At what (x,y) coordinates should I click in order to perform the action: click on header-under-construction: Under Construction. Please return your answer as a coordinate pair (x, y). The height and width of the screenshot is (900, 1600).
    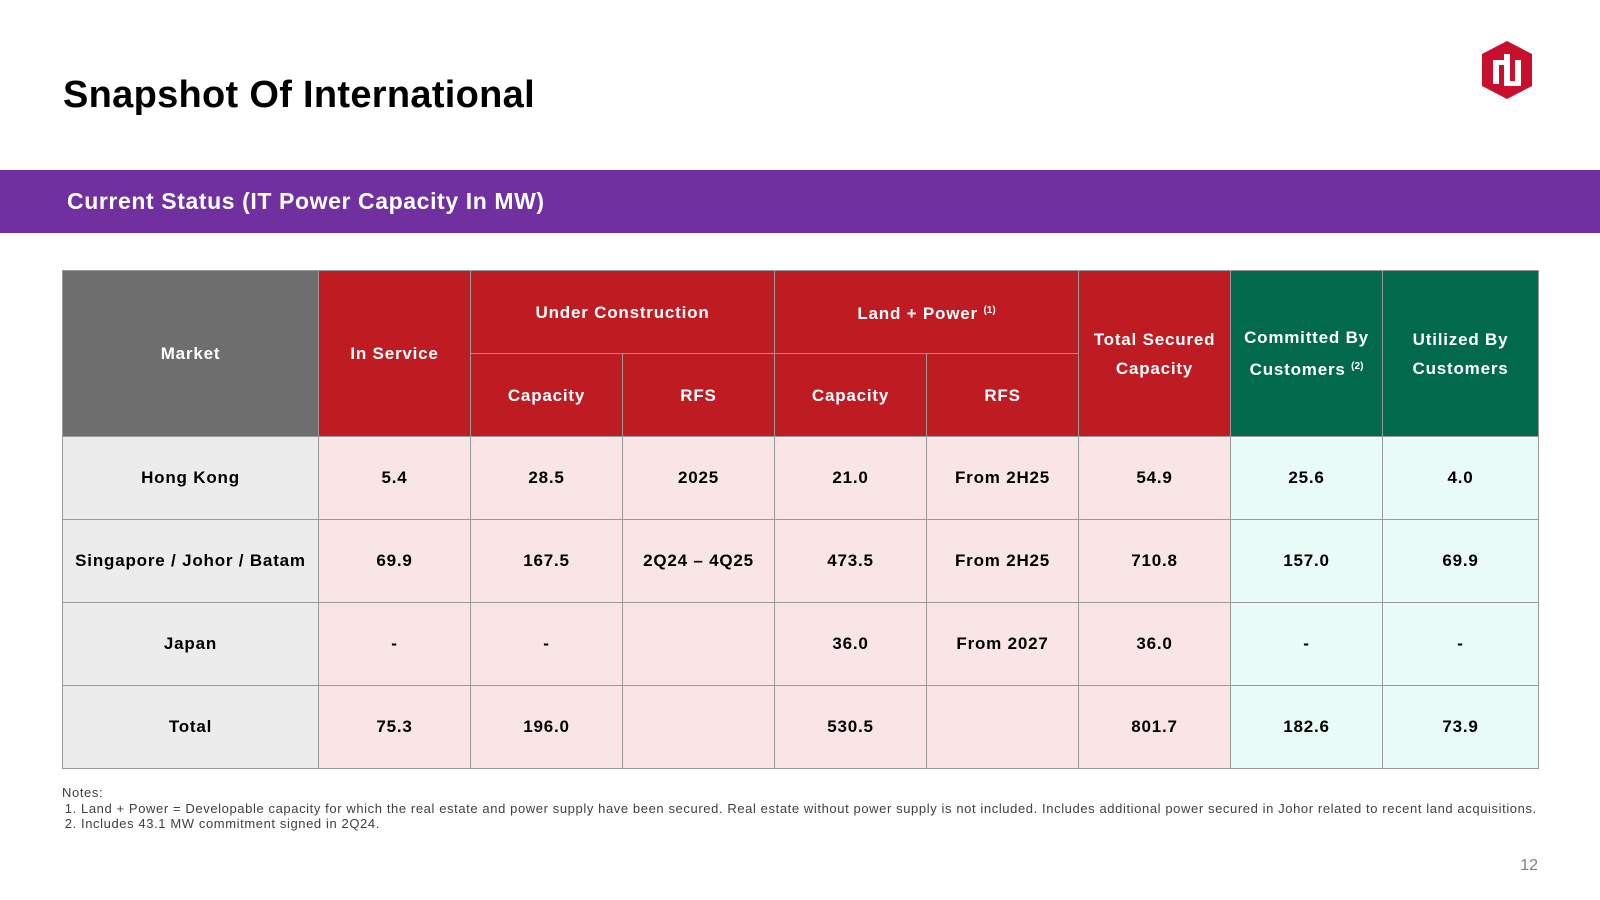
    Looking at the image, I should click on (622, 312).